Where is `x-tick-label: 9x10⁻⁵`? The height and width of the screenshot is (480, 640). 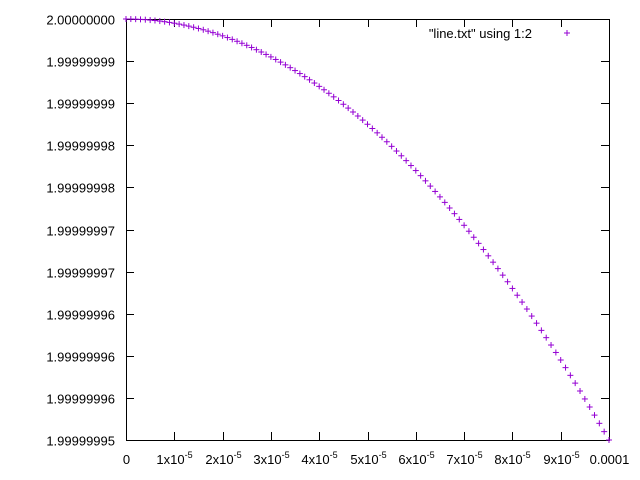 x-tick-label: 9x10⁻⁵ is located at coordinates (561, 458).